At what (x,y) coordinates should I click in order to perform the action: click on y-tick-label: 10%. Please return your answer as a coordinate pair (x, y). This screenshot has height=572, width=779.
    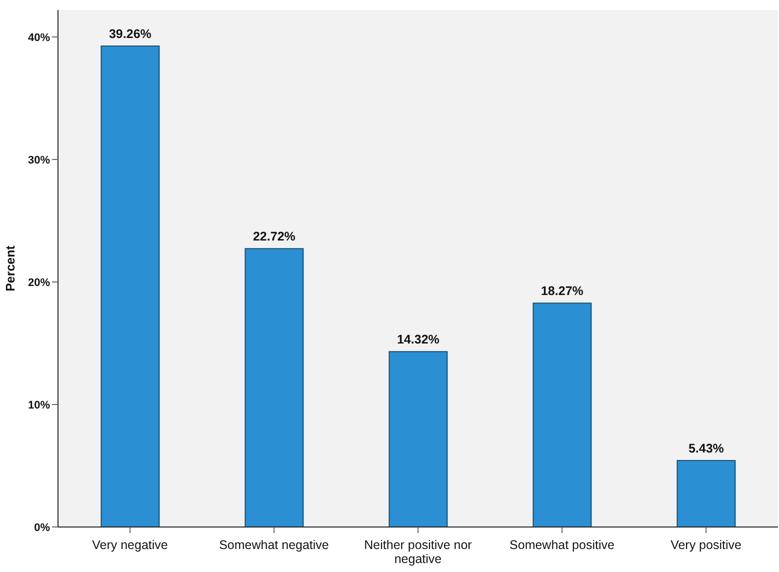
    Looking at the image, I should click on (39, 405).